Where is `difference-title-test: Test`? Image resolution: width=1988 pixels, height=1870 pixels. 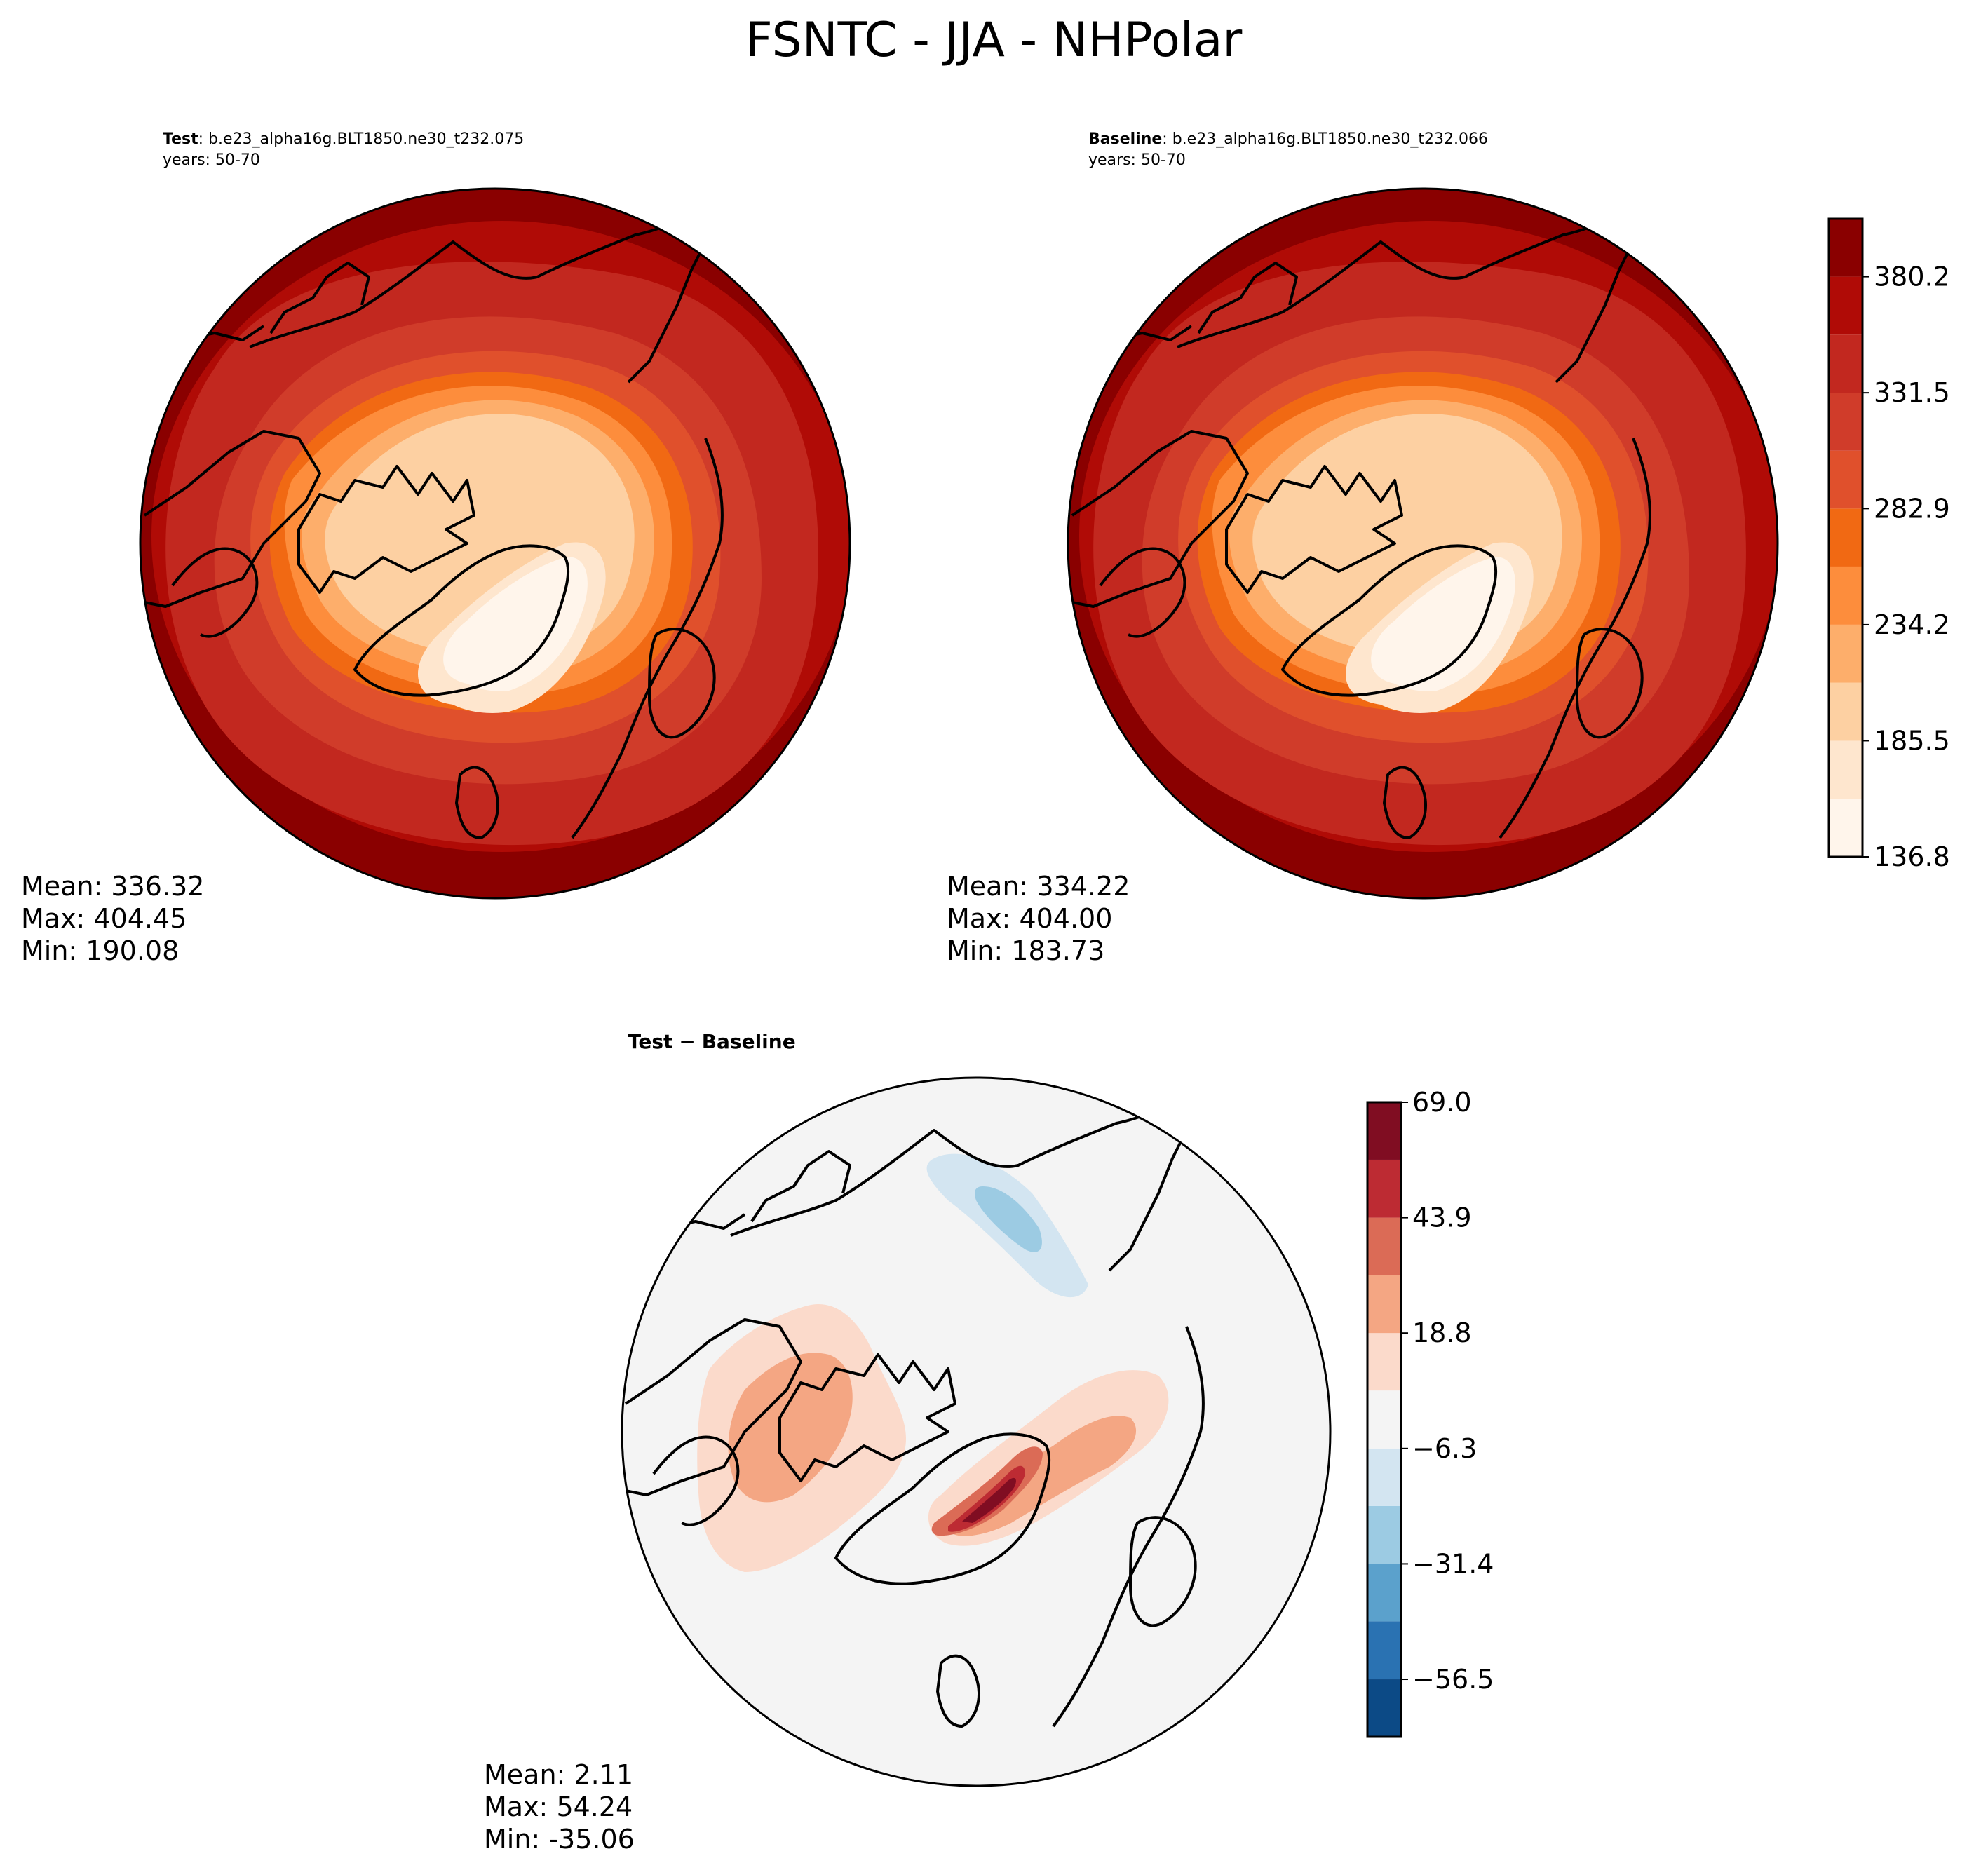
difference-title-test: Test is located at coordinates (650, 1041).